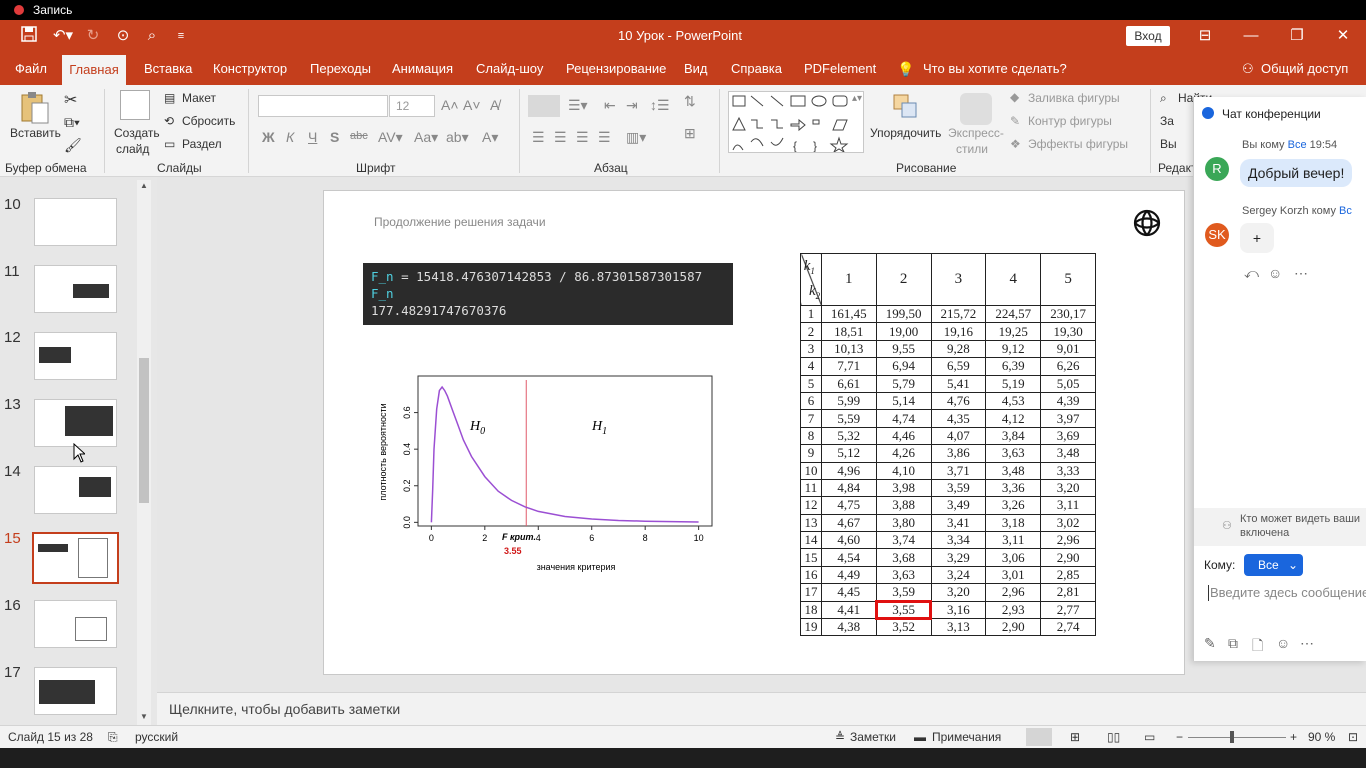 The width and height of the screenshot is (1366, 768). What do you see at coordinates (610, 105) in the screenshot?
I see `decrease-indent-icon: ⇤` at bounding box center [610, 105].